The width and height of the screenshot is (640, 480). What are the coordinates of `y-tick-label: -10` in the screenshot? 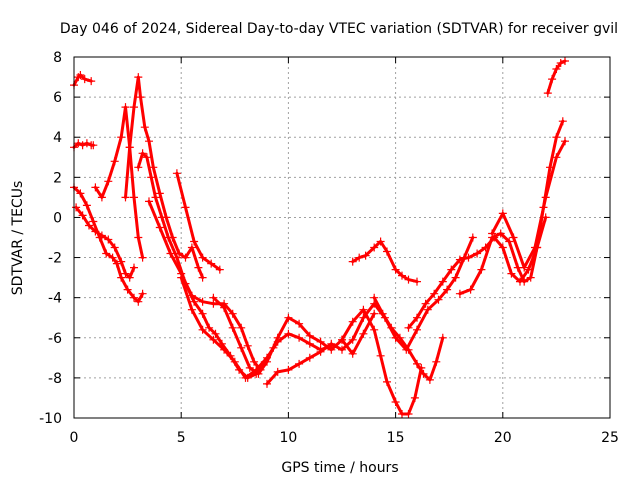 It's located at (50, 419).